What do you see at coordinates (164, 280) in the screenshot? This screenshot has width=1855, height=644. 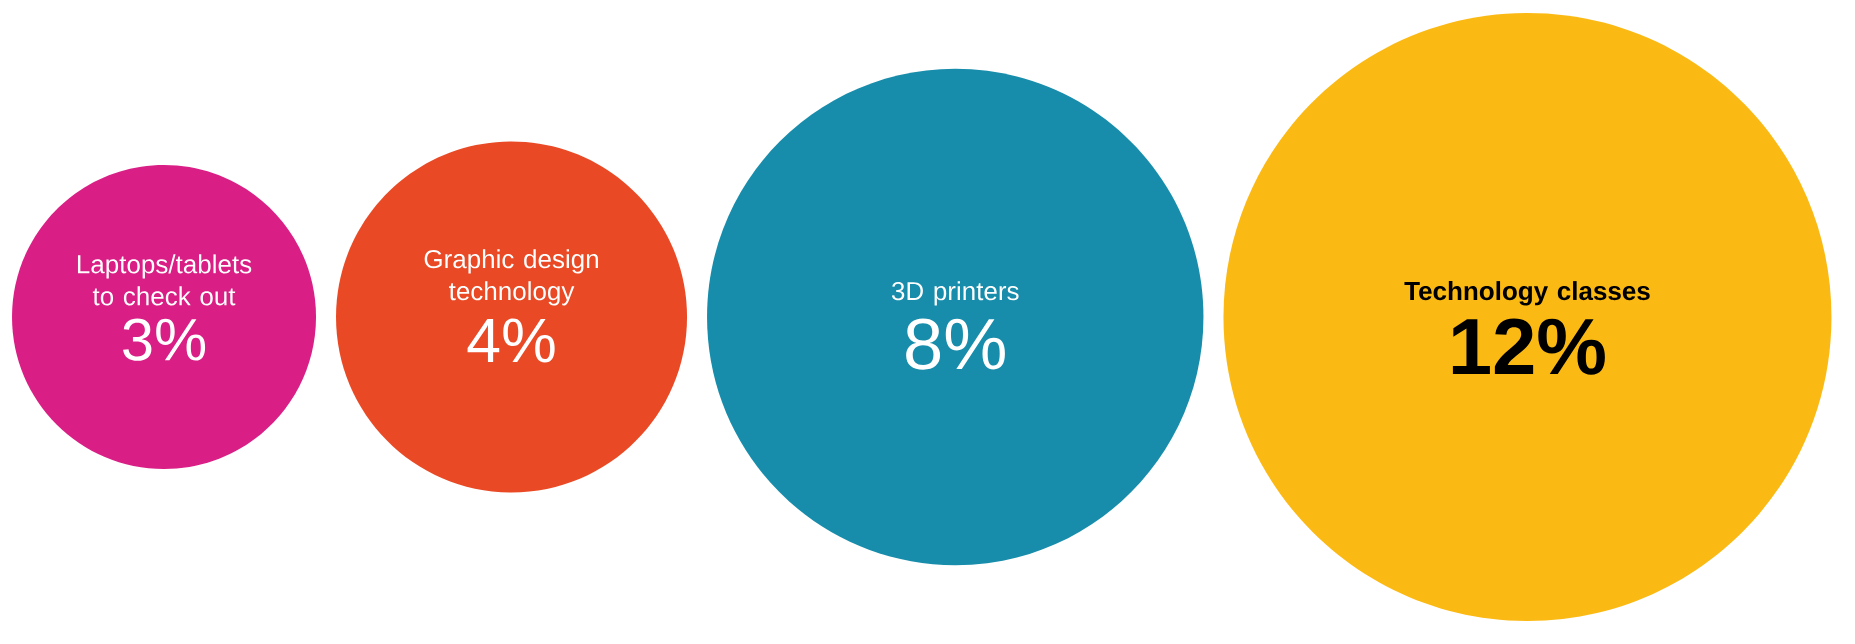 I see `category-label: Laptops/tablets to check out` at bounding box center [164, 280].